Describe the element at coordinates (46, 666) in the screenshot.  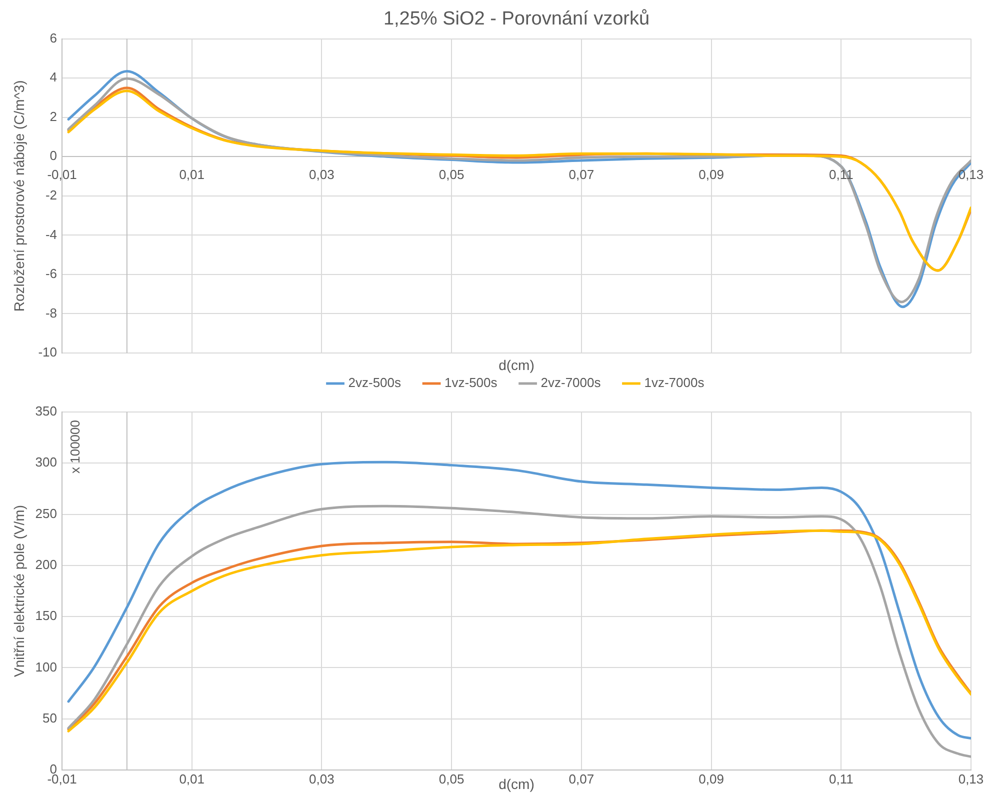
I see `y-tick-label: 100` at that location.